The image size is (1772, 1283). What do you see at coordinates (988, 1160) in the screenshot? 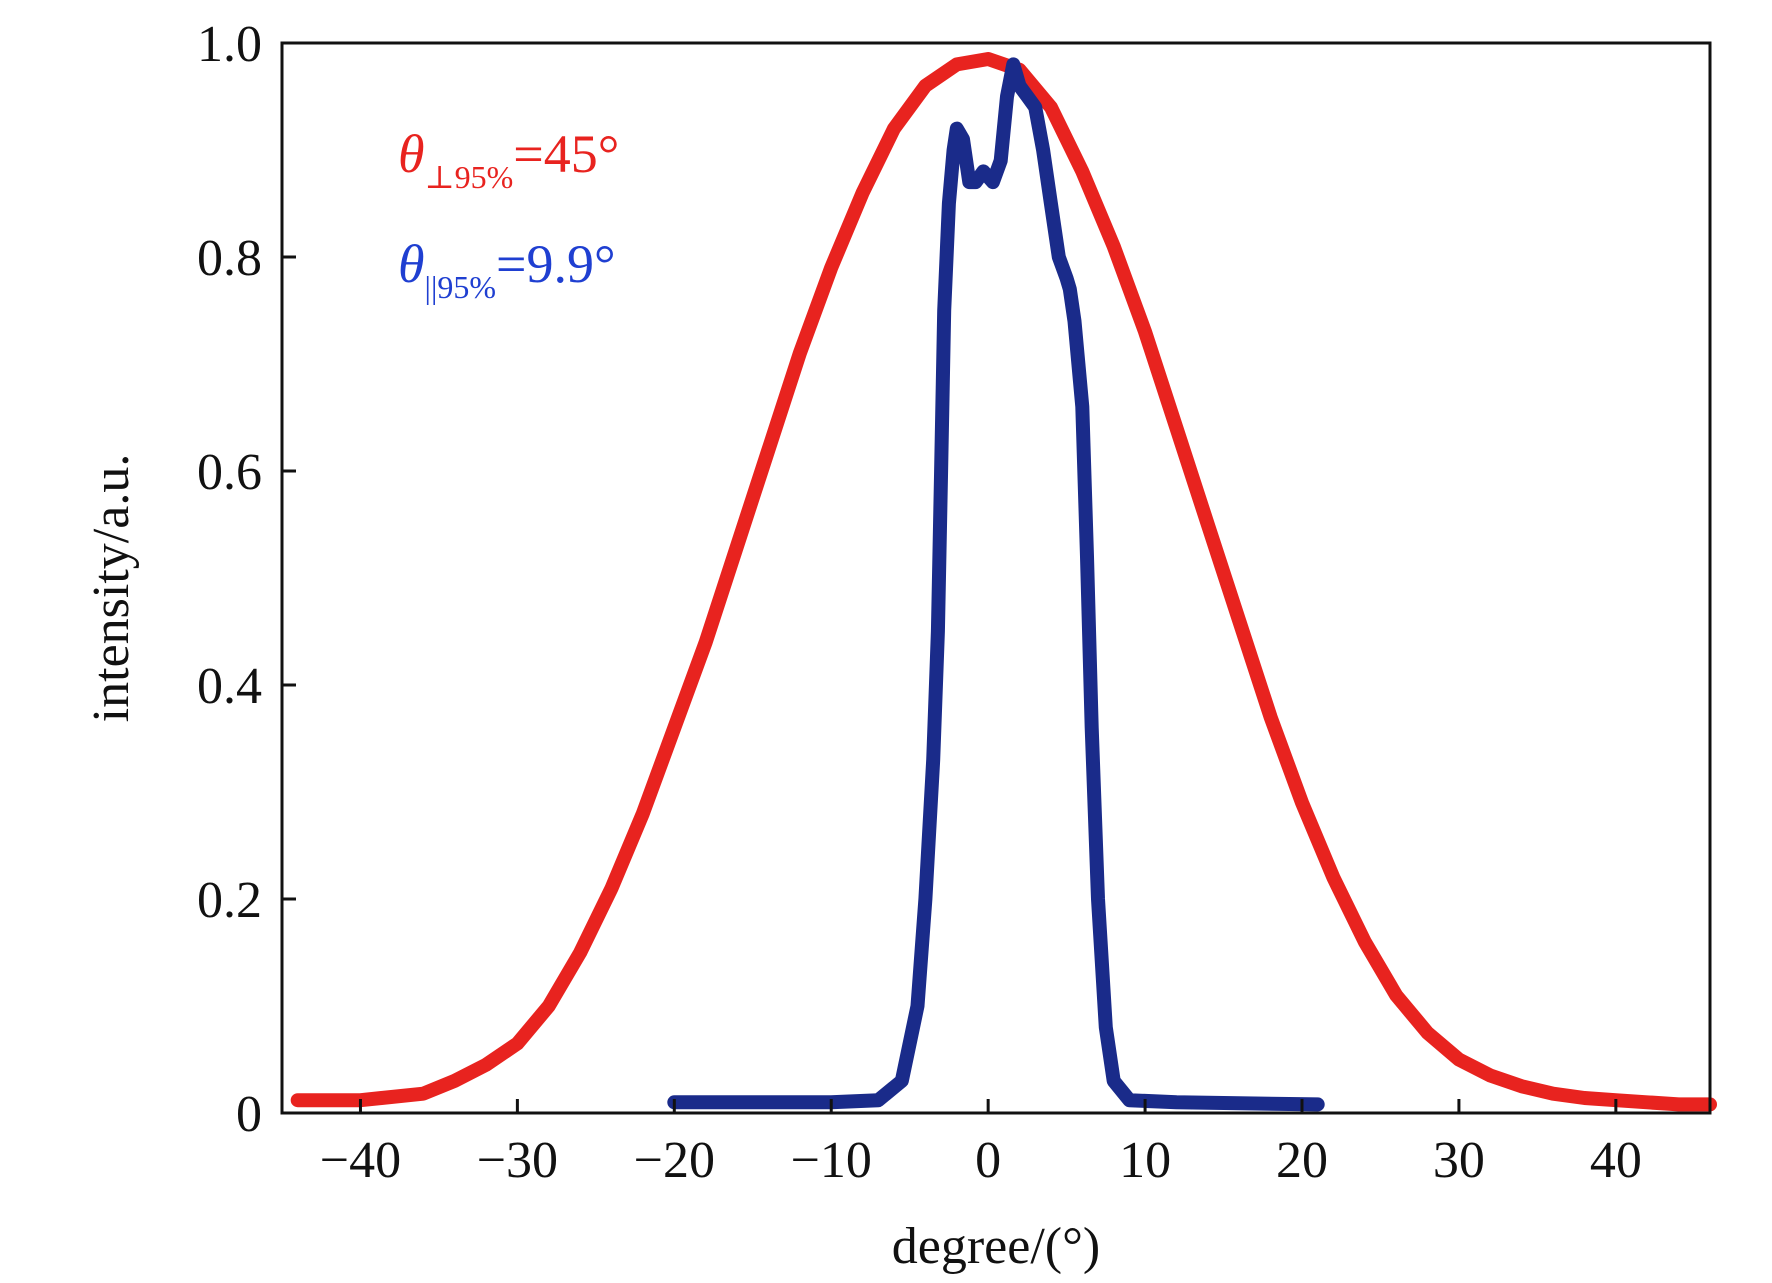
I see `x-tick-label: 0` at bounding box center [988, 1160].